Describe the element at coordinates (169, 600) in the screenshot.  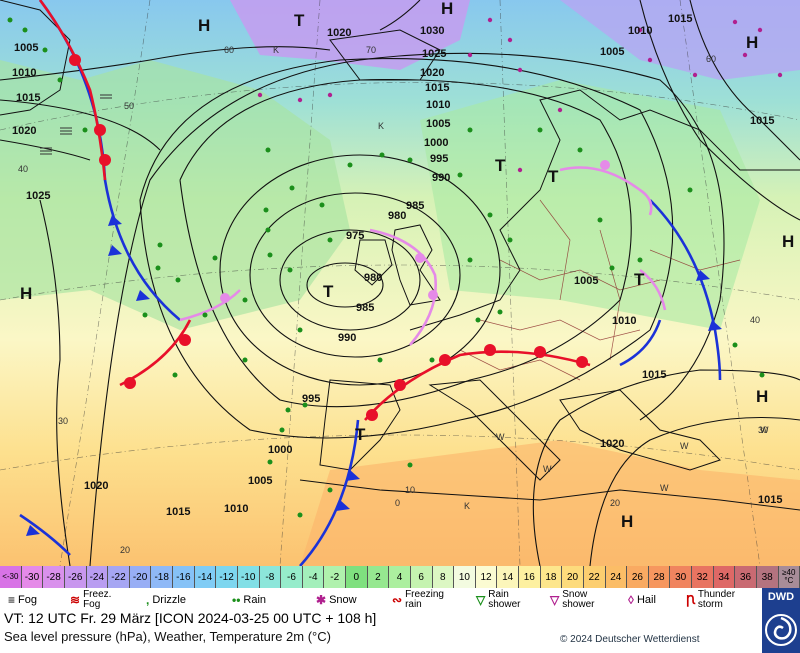
I see `legend-drizzle-label: Drizzle` at that location.